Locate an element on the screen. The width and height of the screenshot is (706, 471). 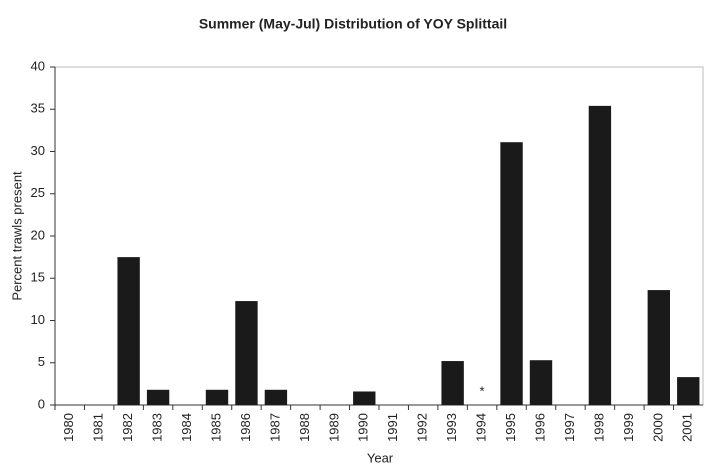
x-tick-label: 1987 is located at coordinates (274, 427).